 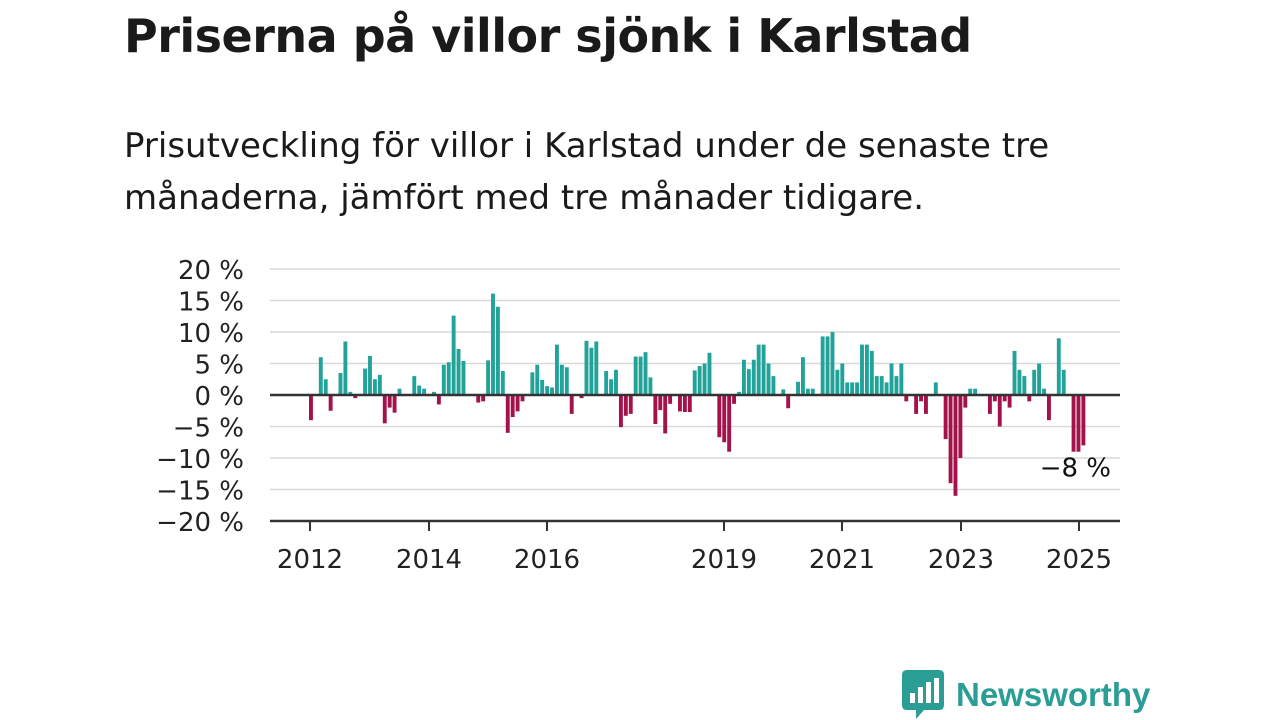 What do you see at coordinates (1075, 468) in the screenshot?
I see `last-value-label: −8 %` at bounding box center [1075, 468].